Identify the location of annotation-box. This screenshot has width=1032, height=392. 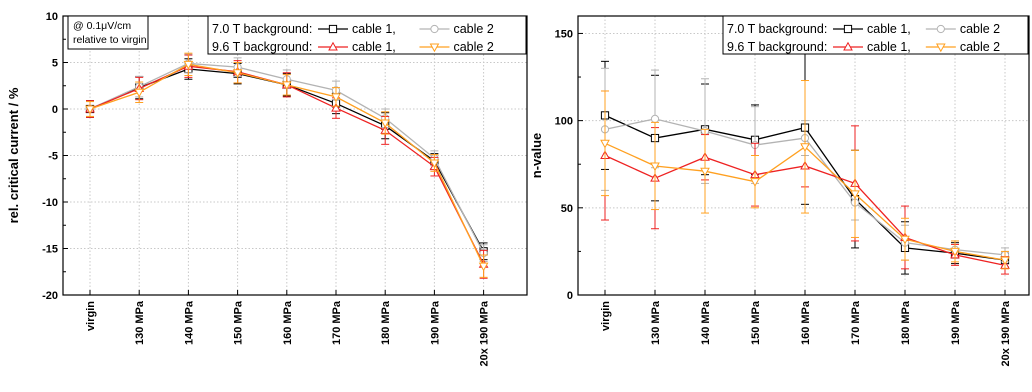
(108, 32).